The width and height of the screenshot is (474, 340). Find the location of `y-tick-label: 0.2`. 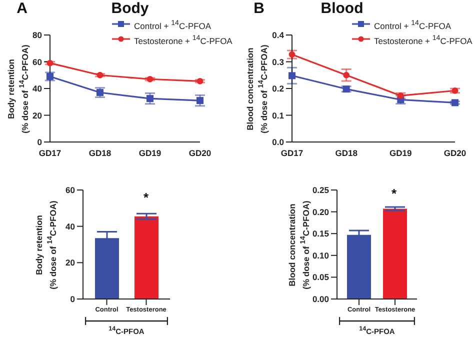

y-tick-label: 0.2 is located at coordinates (278, 89).